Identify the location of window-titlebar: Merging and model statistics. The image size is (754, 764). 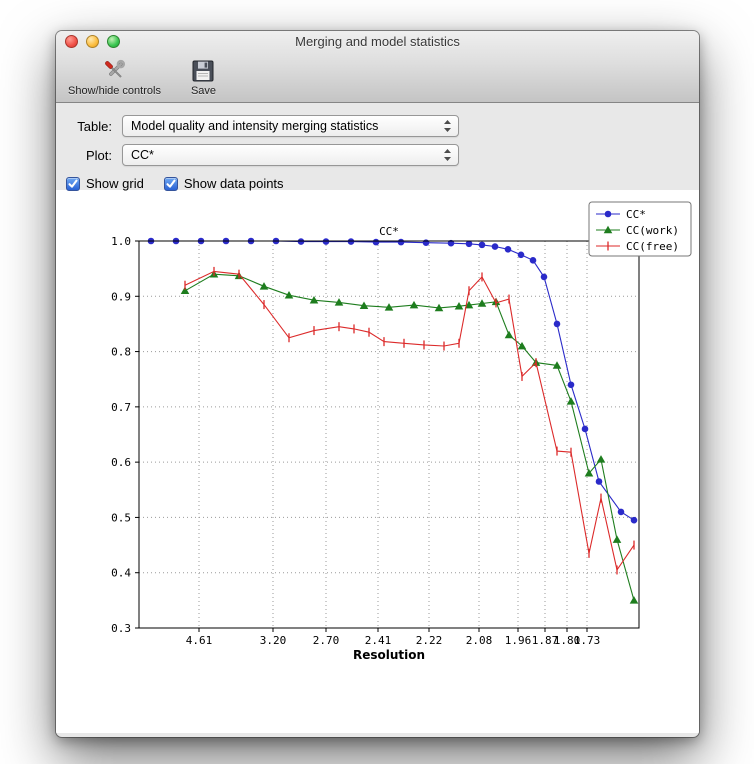
(377, 42).